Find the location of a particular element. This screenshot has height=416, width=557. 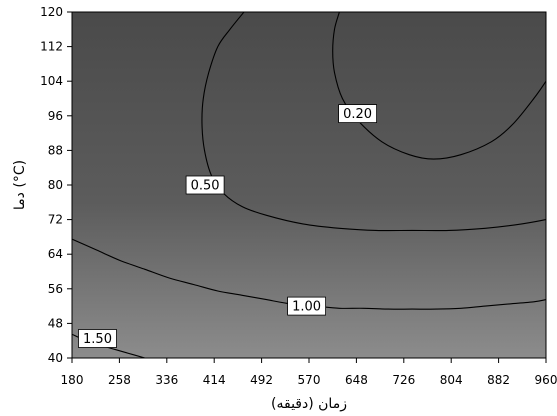

contour-label: 1.50 is located at coordinates (97, 339).